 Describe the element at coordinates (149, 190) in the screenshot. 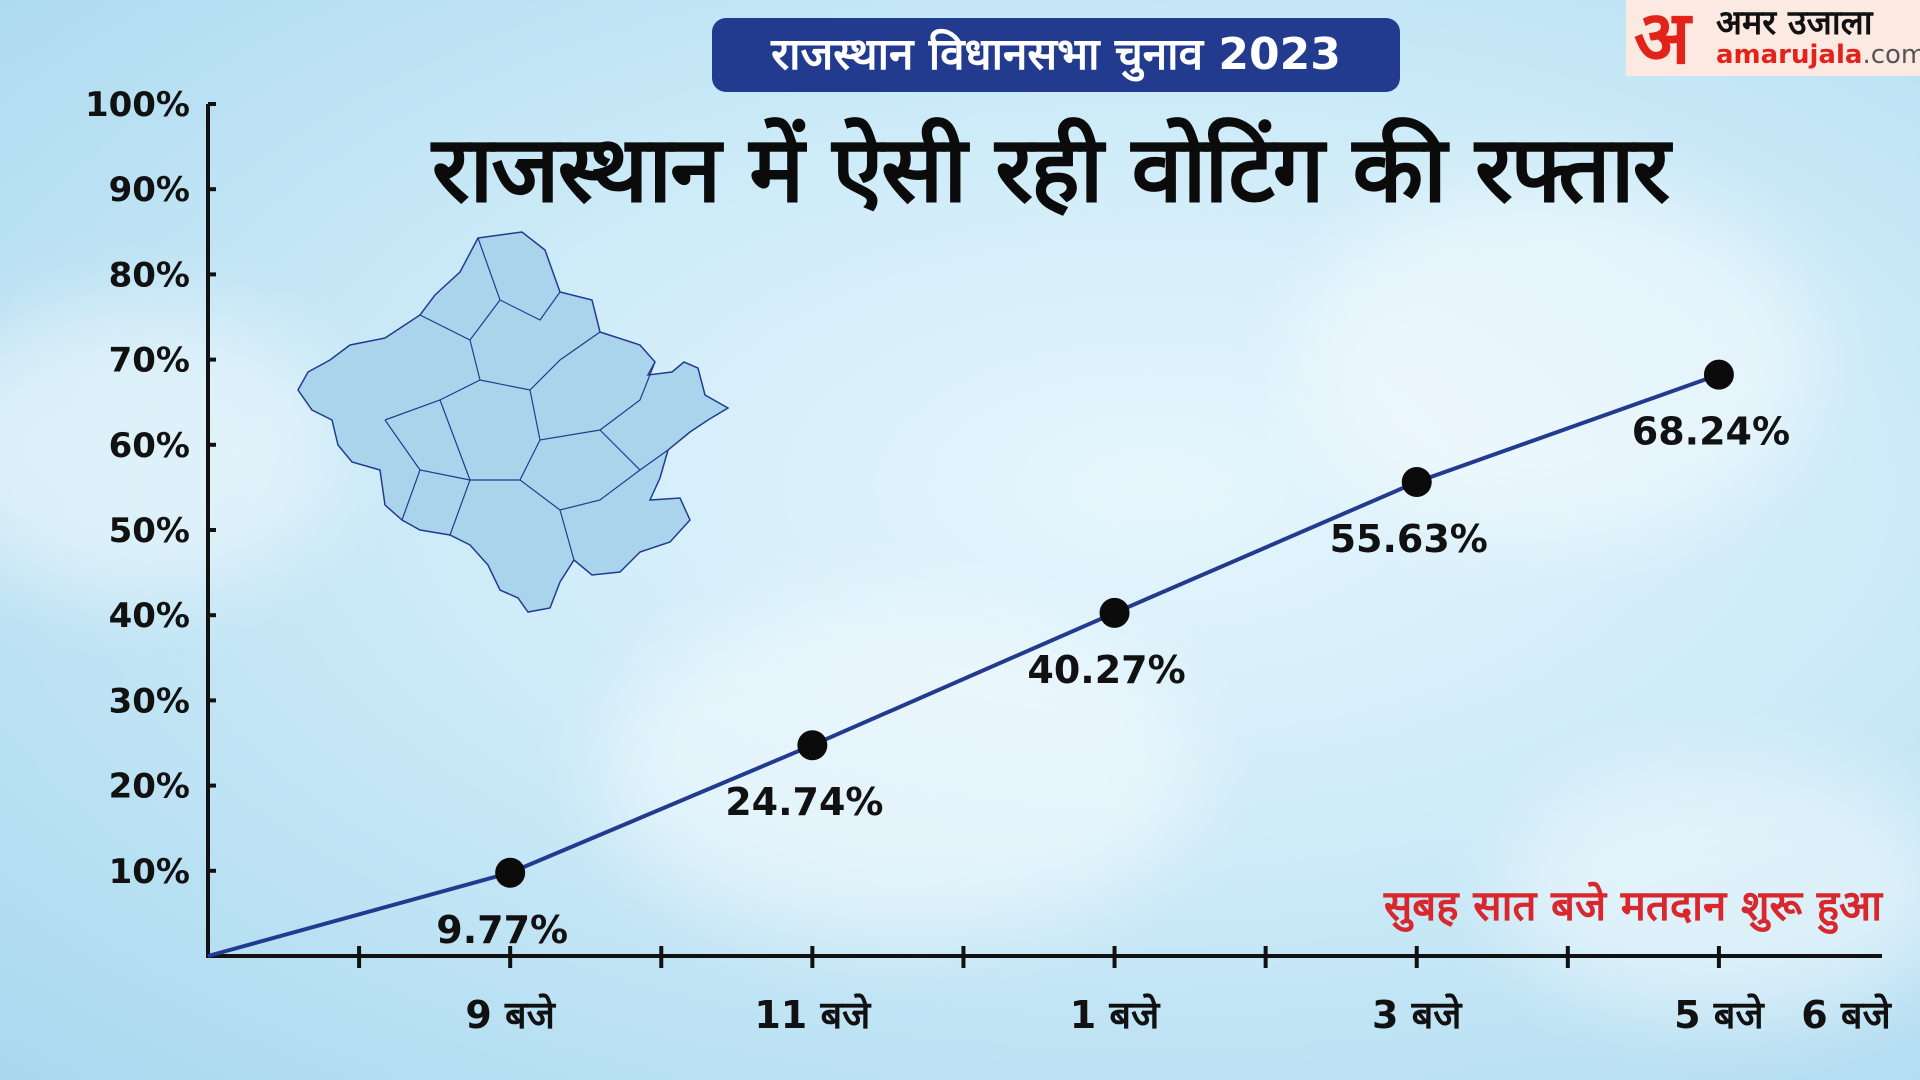

I see `y-tick-label: 90%` at that location.